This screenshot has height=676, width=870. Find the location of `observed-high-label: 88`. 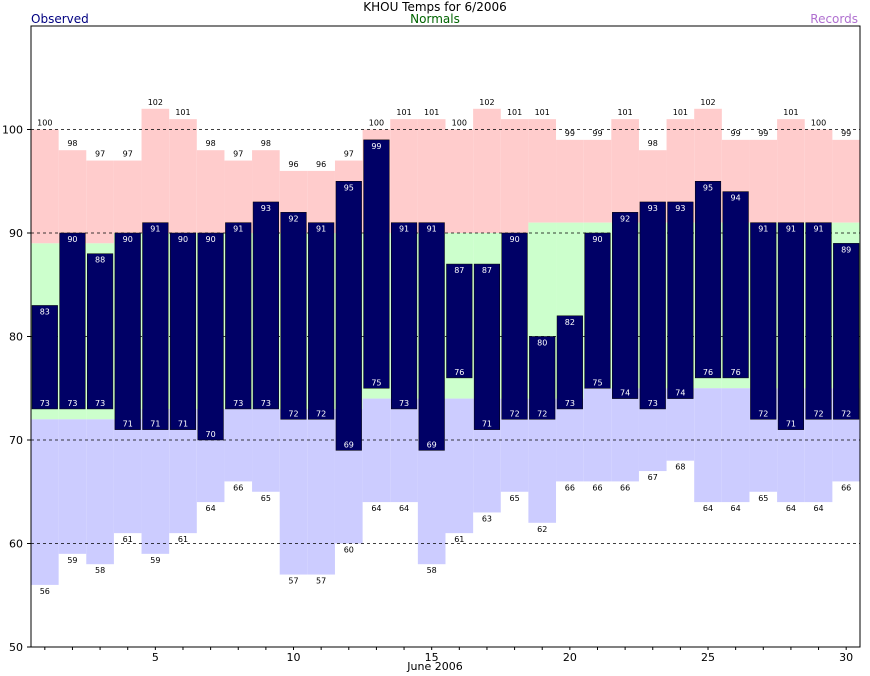

observed-high-label: 88 is located at coordinates (100, 260).